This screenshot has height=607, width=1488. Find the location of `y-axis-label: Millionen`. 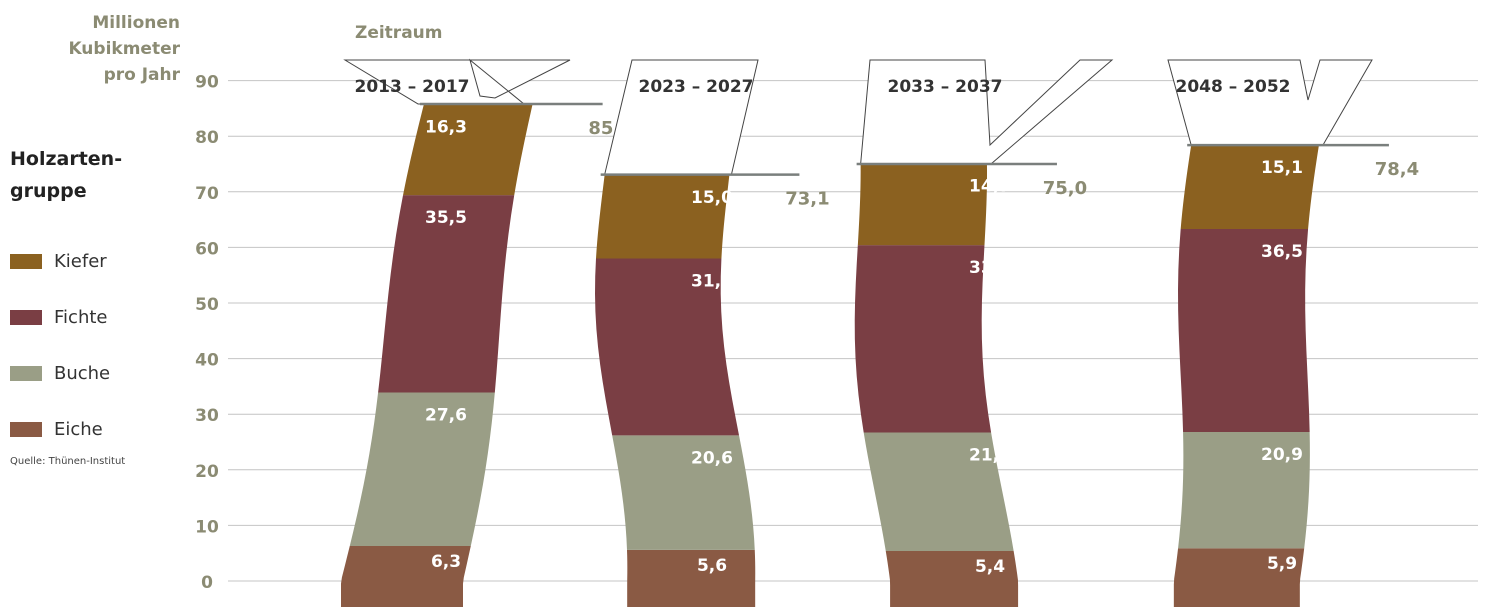

y-axis-label: Millionen is located at coordinates (136, 23).